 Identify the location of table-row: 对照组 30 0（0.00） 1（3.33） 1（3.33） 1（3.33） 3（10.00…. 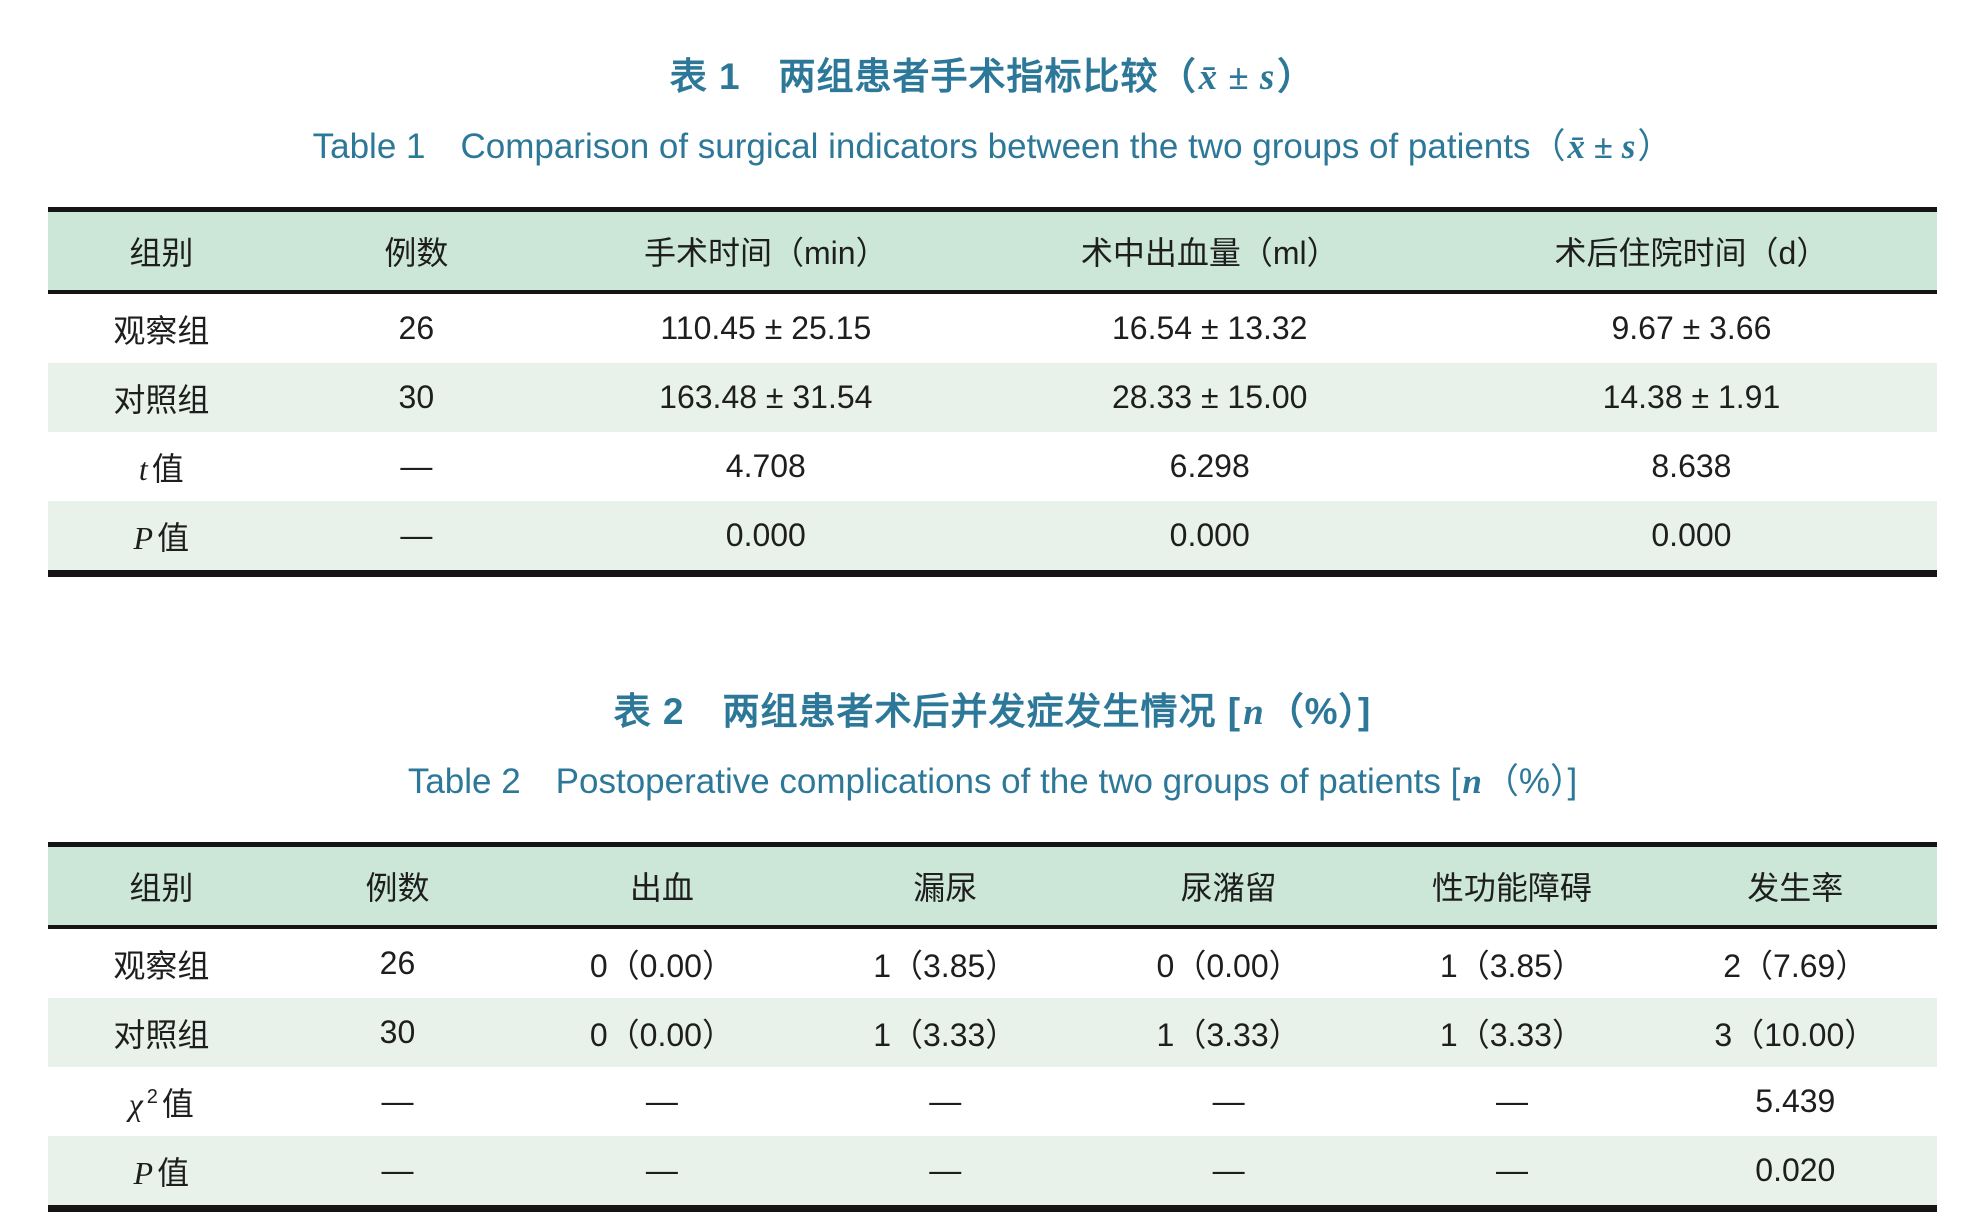
(992, 1032).